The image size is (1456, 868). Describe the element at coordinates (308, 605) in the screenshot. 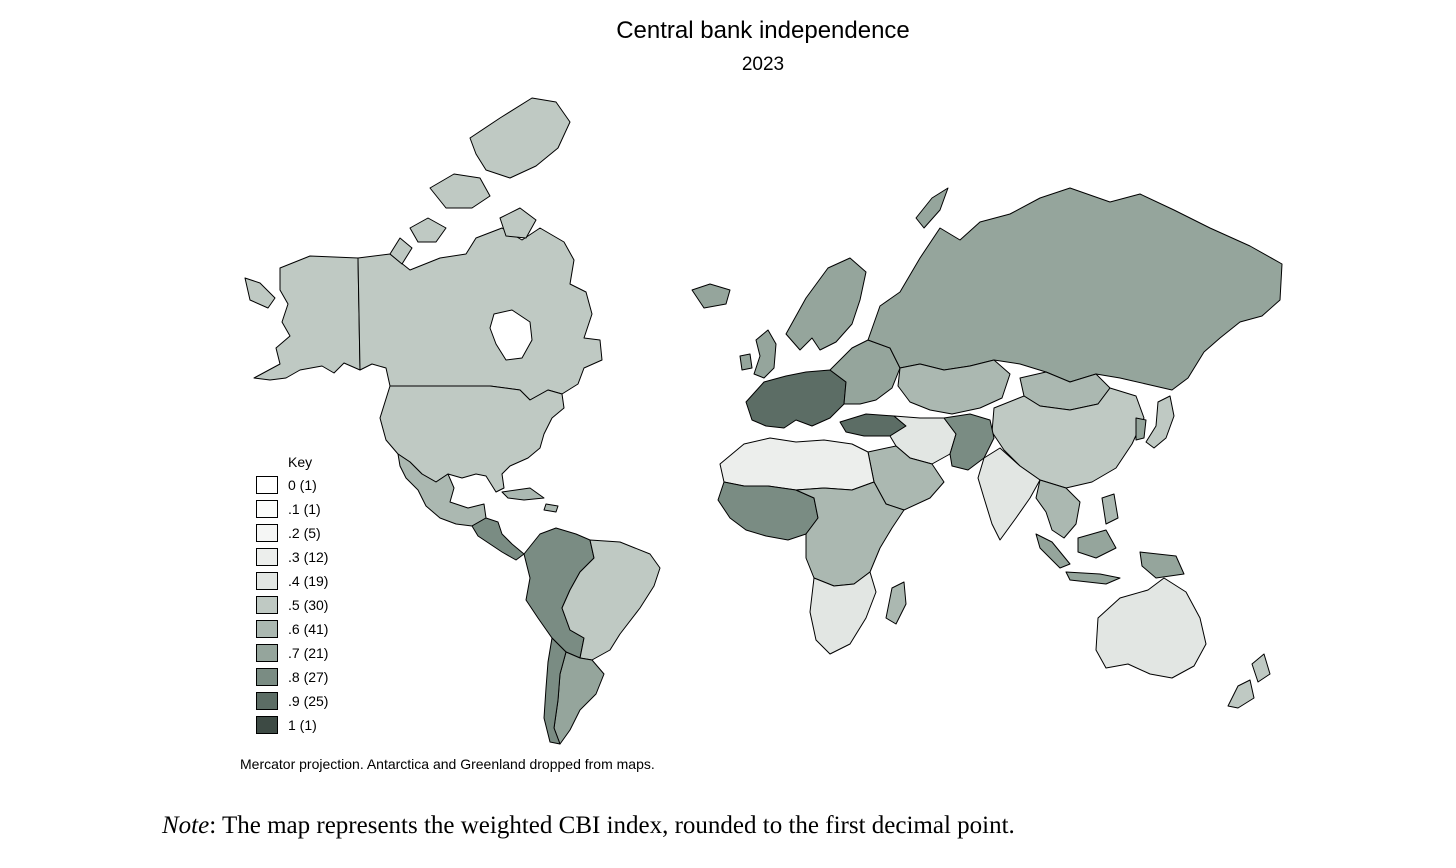

I see `legend-label: .5 (30)` at that location.